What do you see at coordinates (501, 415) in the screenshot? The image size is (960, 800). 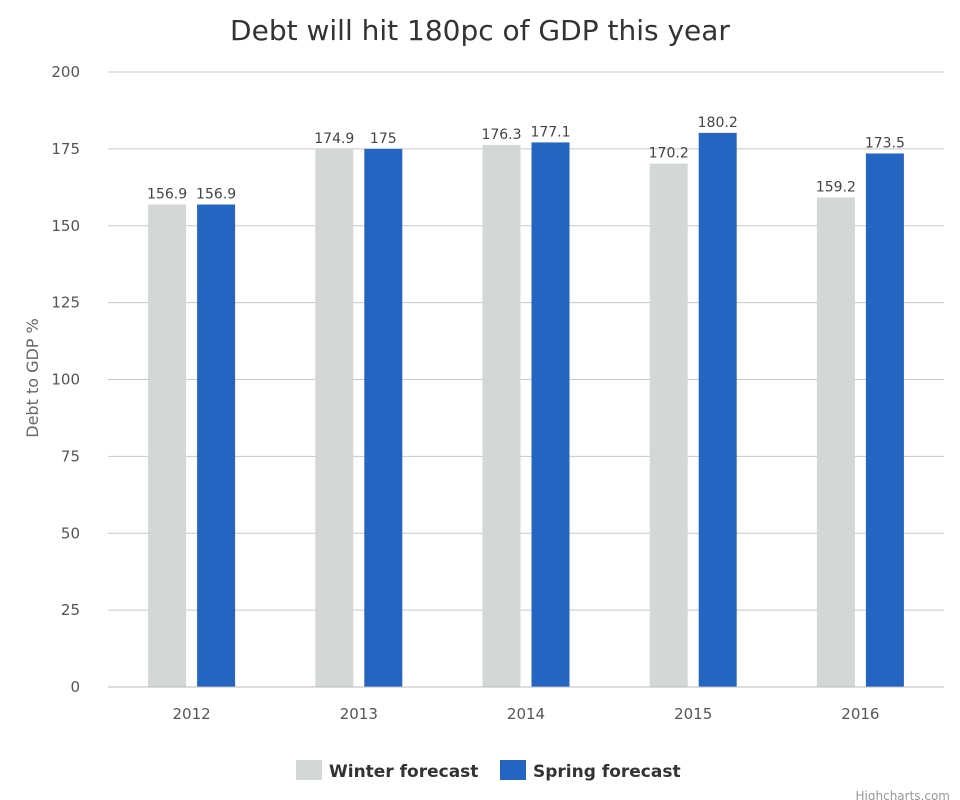 I see `bar-winter-2014` at bounding box center [501, 415].